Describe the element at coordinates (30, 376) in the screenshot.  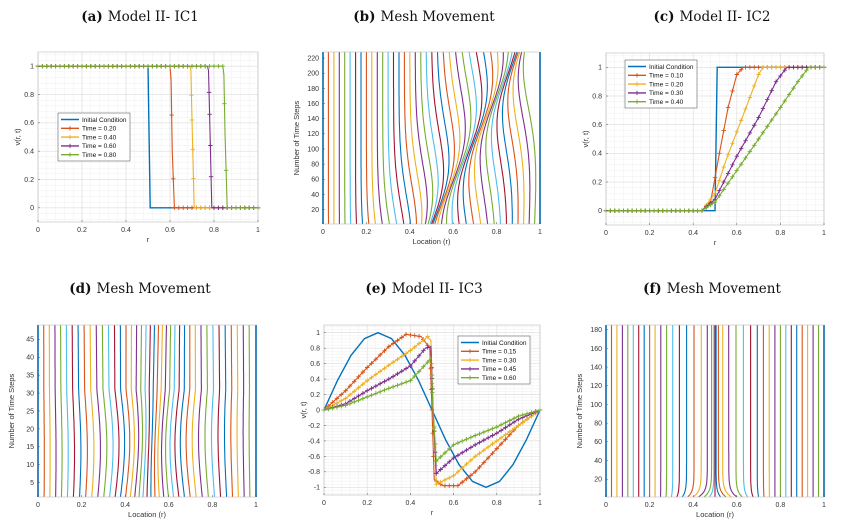
I see `y-tick-label: 35` at that location.